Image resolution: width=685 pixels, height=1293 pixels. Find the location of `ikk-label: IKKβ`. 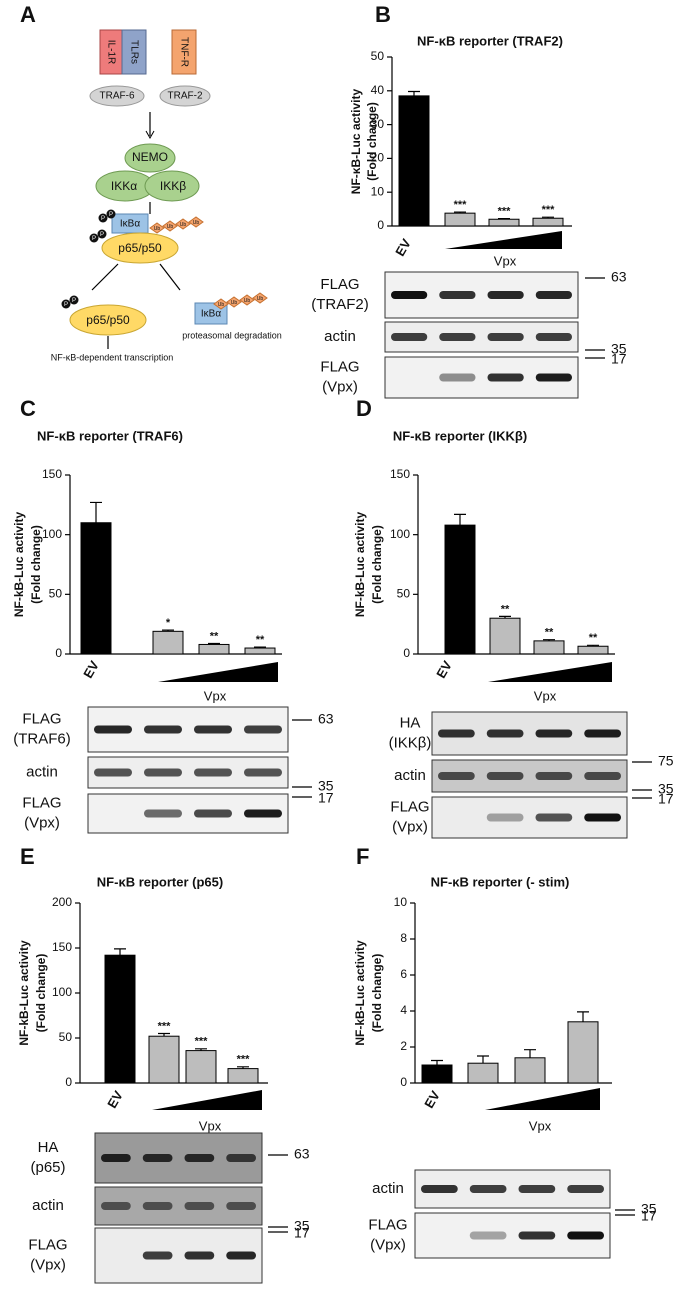

ikk-label: IKKβ is located at coordinates (173, 186).